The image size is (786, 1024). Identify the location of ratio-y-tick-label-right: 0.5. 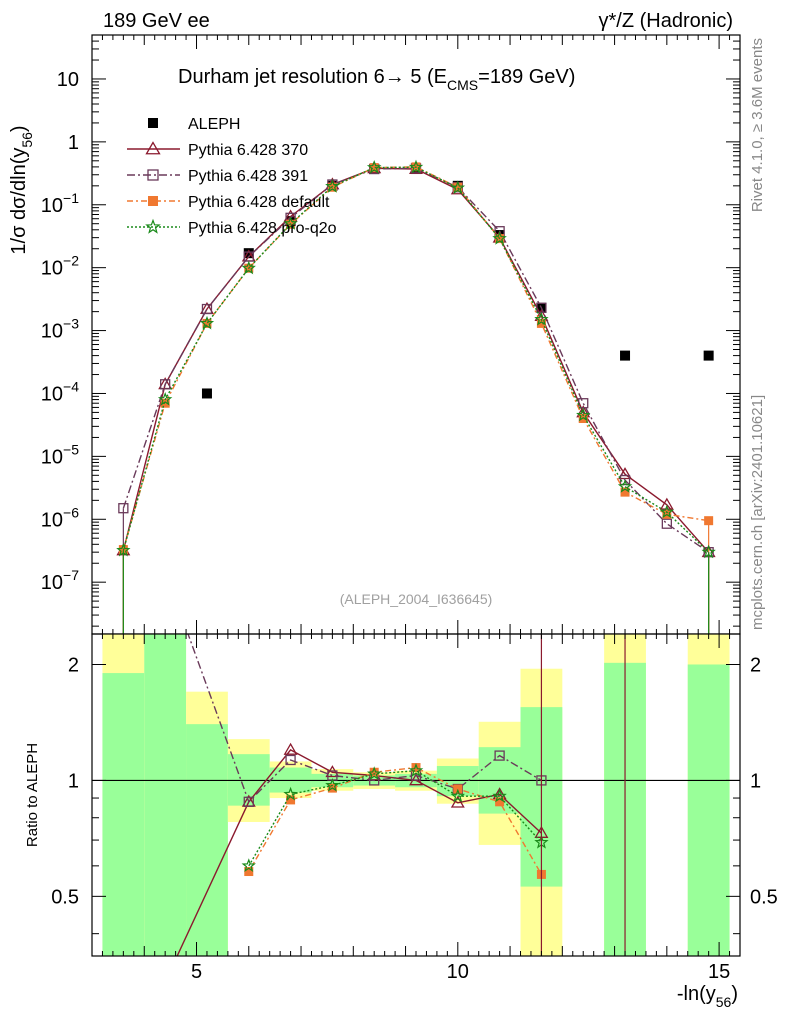
(764, 897).